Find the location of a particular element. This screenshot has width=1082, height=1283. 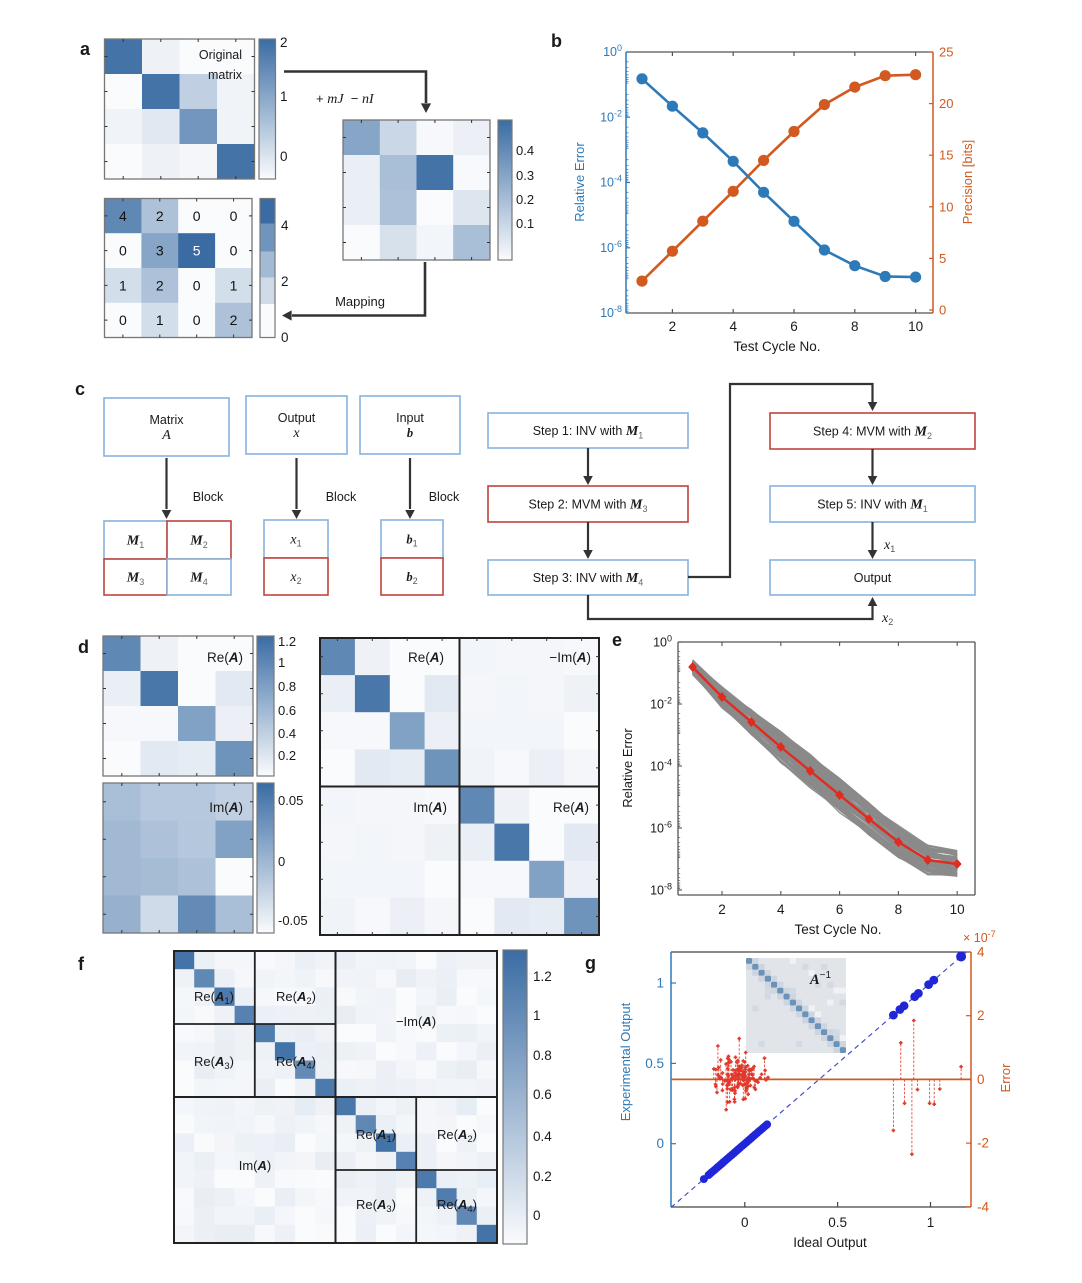

svg-text: b1 is located at coordinates (411, 540).